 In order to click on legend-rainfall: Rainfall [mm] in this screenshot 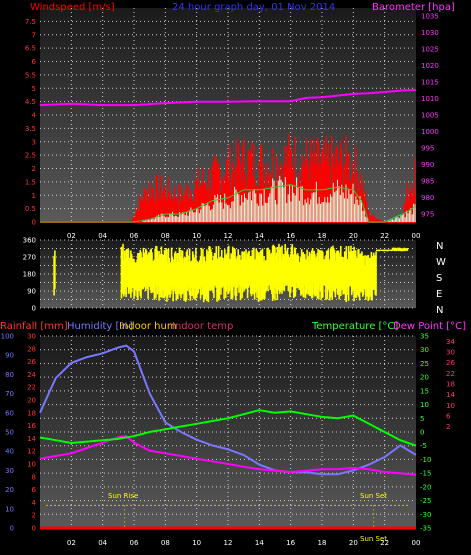, I will do `click(34, 326)`.